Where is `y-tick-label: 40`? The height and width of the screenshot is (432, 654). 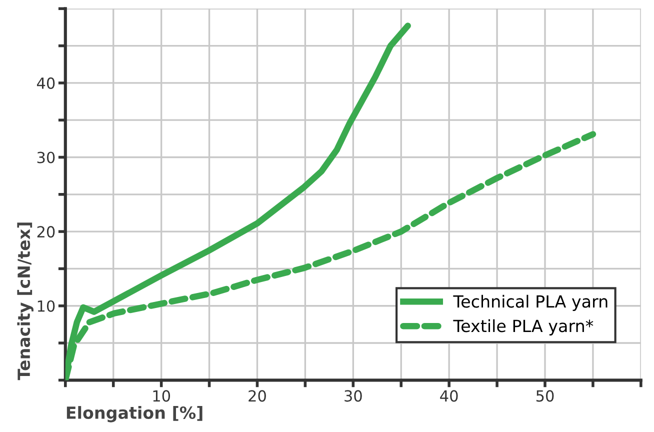 y-tick-label: 40 is located at coordinates (45, 83).